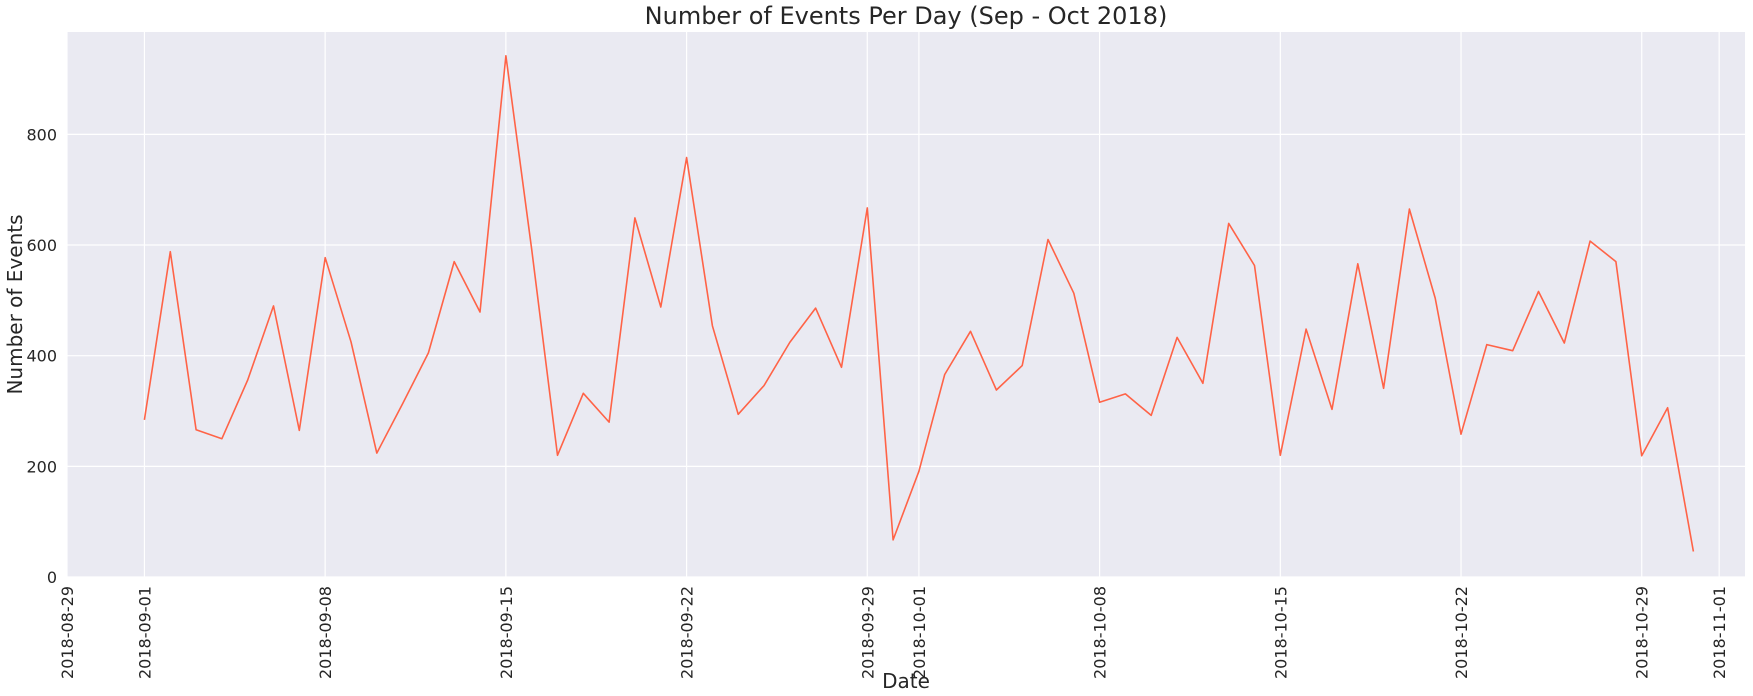  Describe the element at coordinates (506, 632) in the screenshot. I see `x-tick-label: 2018-09-15` at that location.